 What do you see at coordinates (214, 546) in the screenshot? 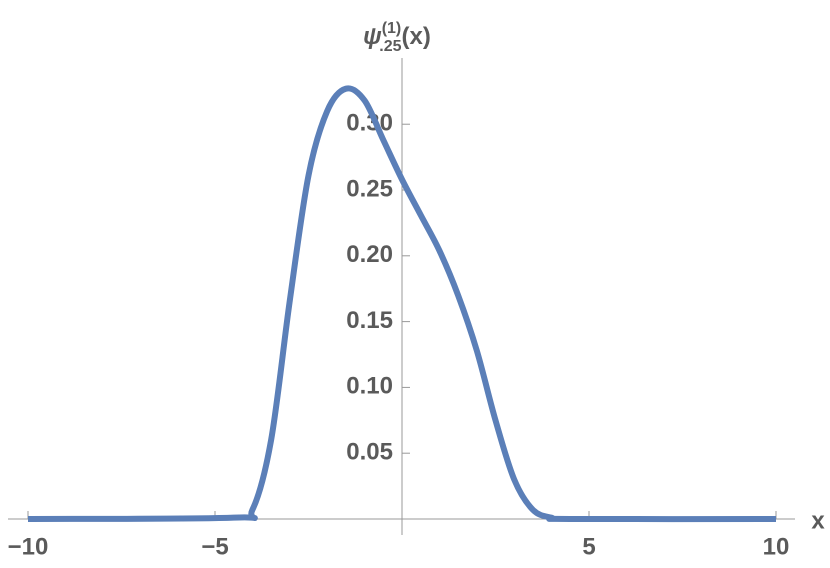
I see `x-tick-label: −5` at bounding box center [214, 546].